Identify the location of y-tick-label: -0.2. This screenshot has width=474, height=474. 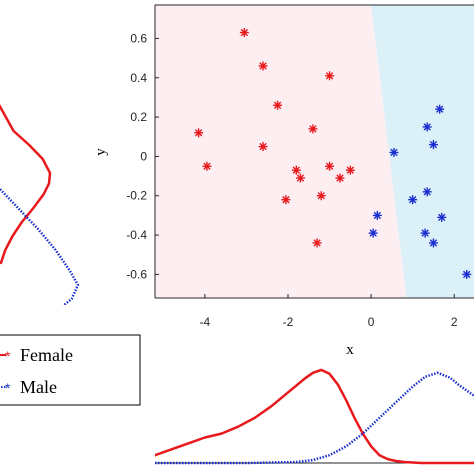
(136, 196).